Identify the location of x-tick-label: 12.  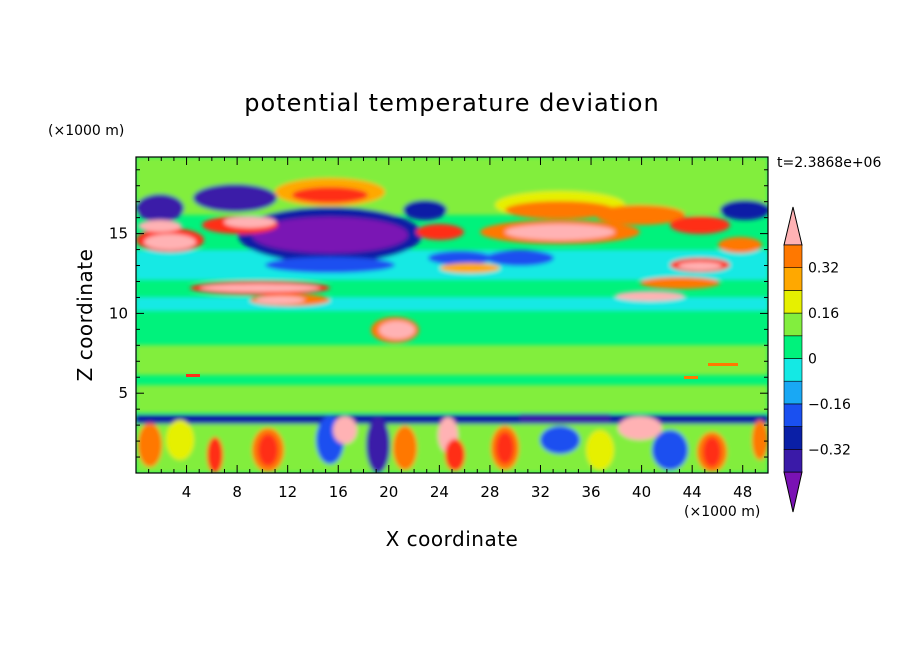
(287, 492).